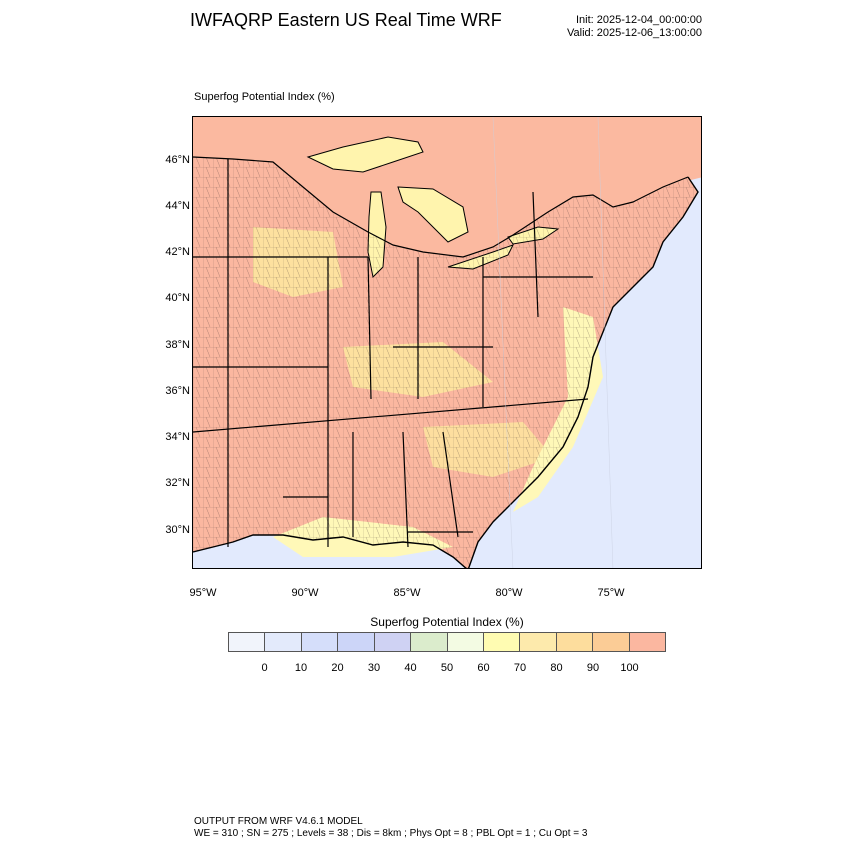  Describe the element at coordinates (177, 206) in the screenshot. I see `lat-label: 44°N` at that location.